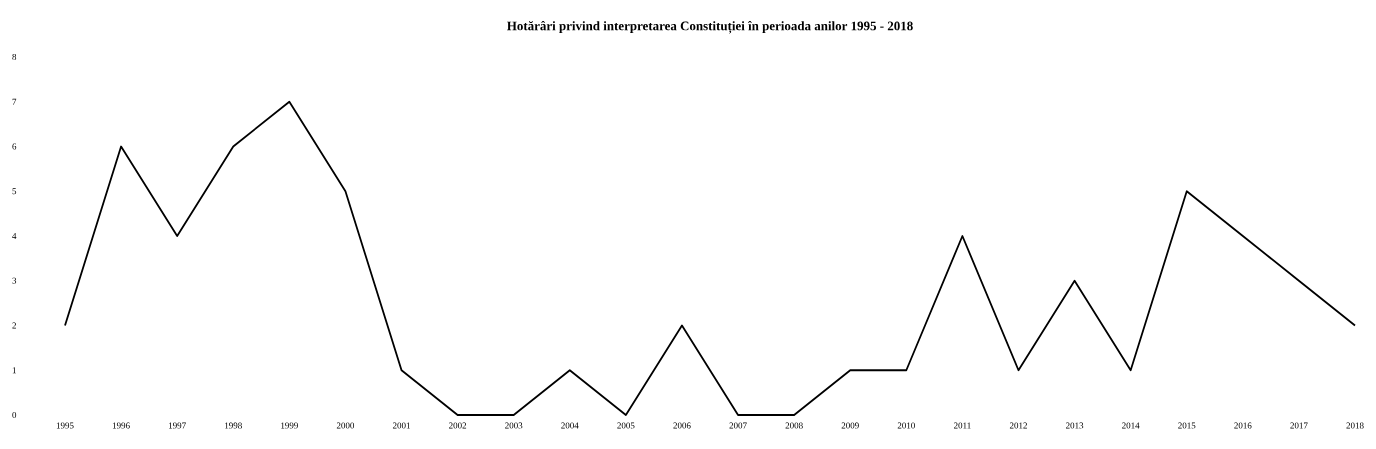  Describe the element at coordinates (850, 425) in the screenshot. I see `x-tick-label: 2009` at that location.